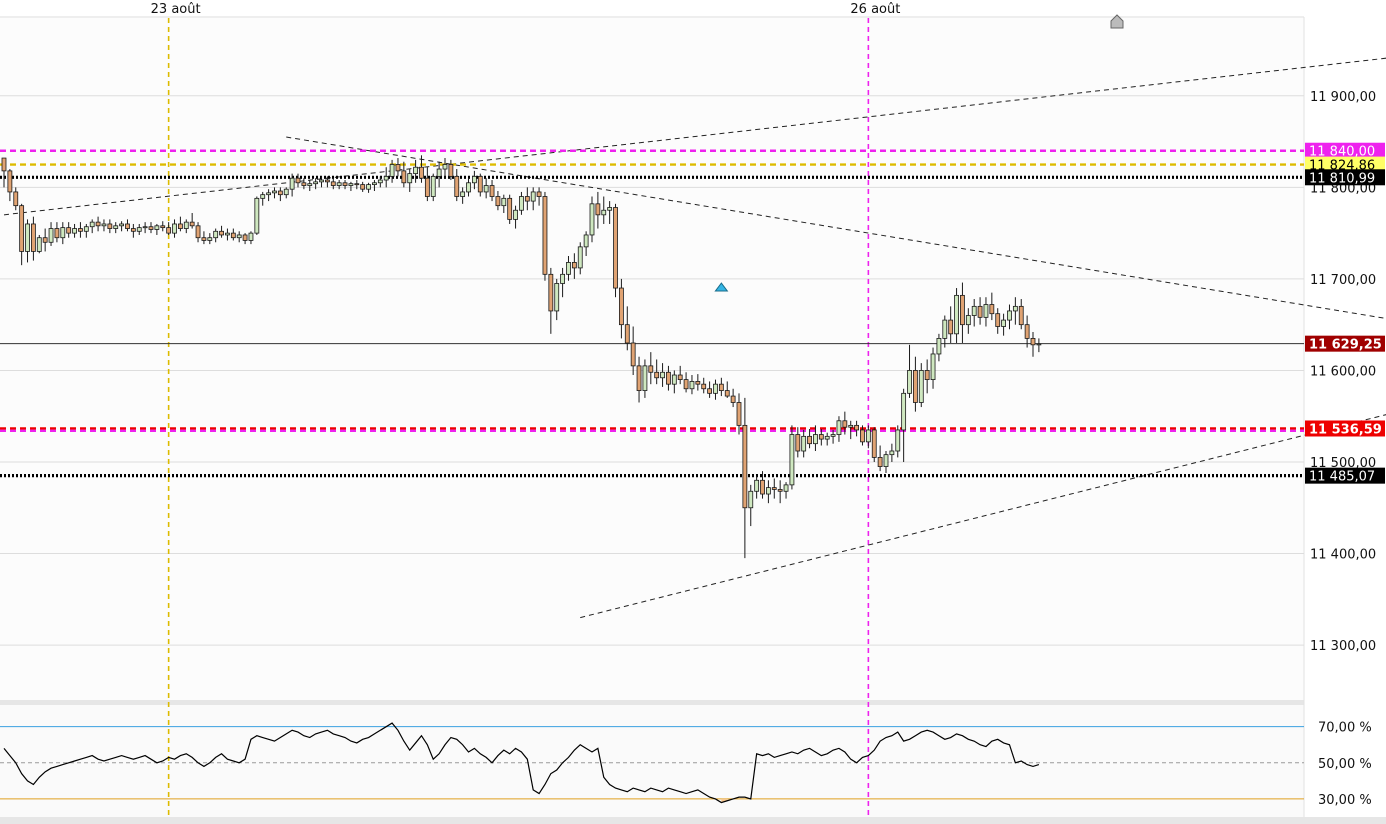 The width and height of the screenshot is (1386, 824). I want to click on price-tag: 11 536,59, so click(1345, 428).